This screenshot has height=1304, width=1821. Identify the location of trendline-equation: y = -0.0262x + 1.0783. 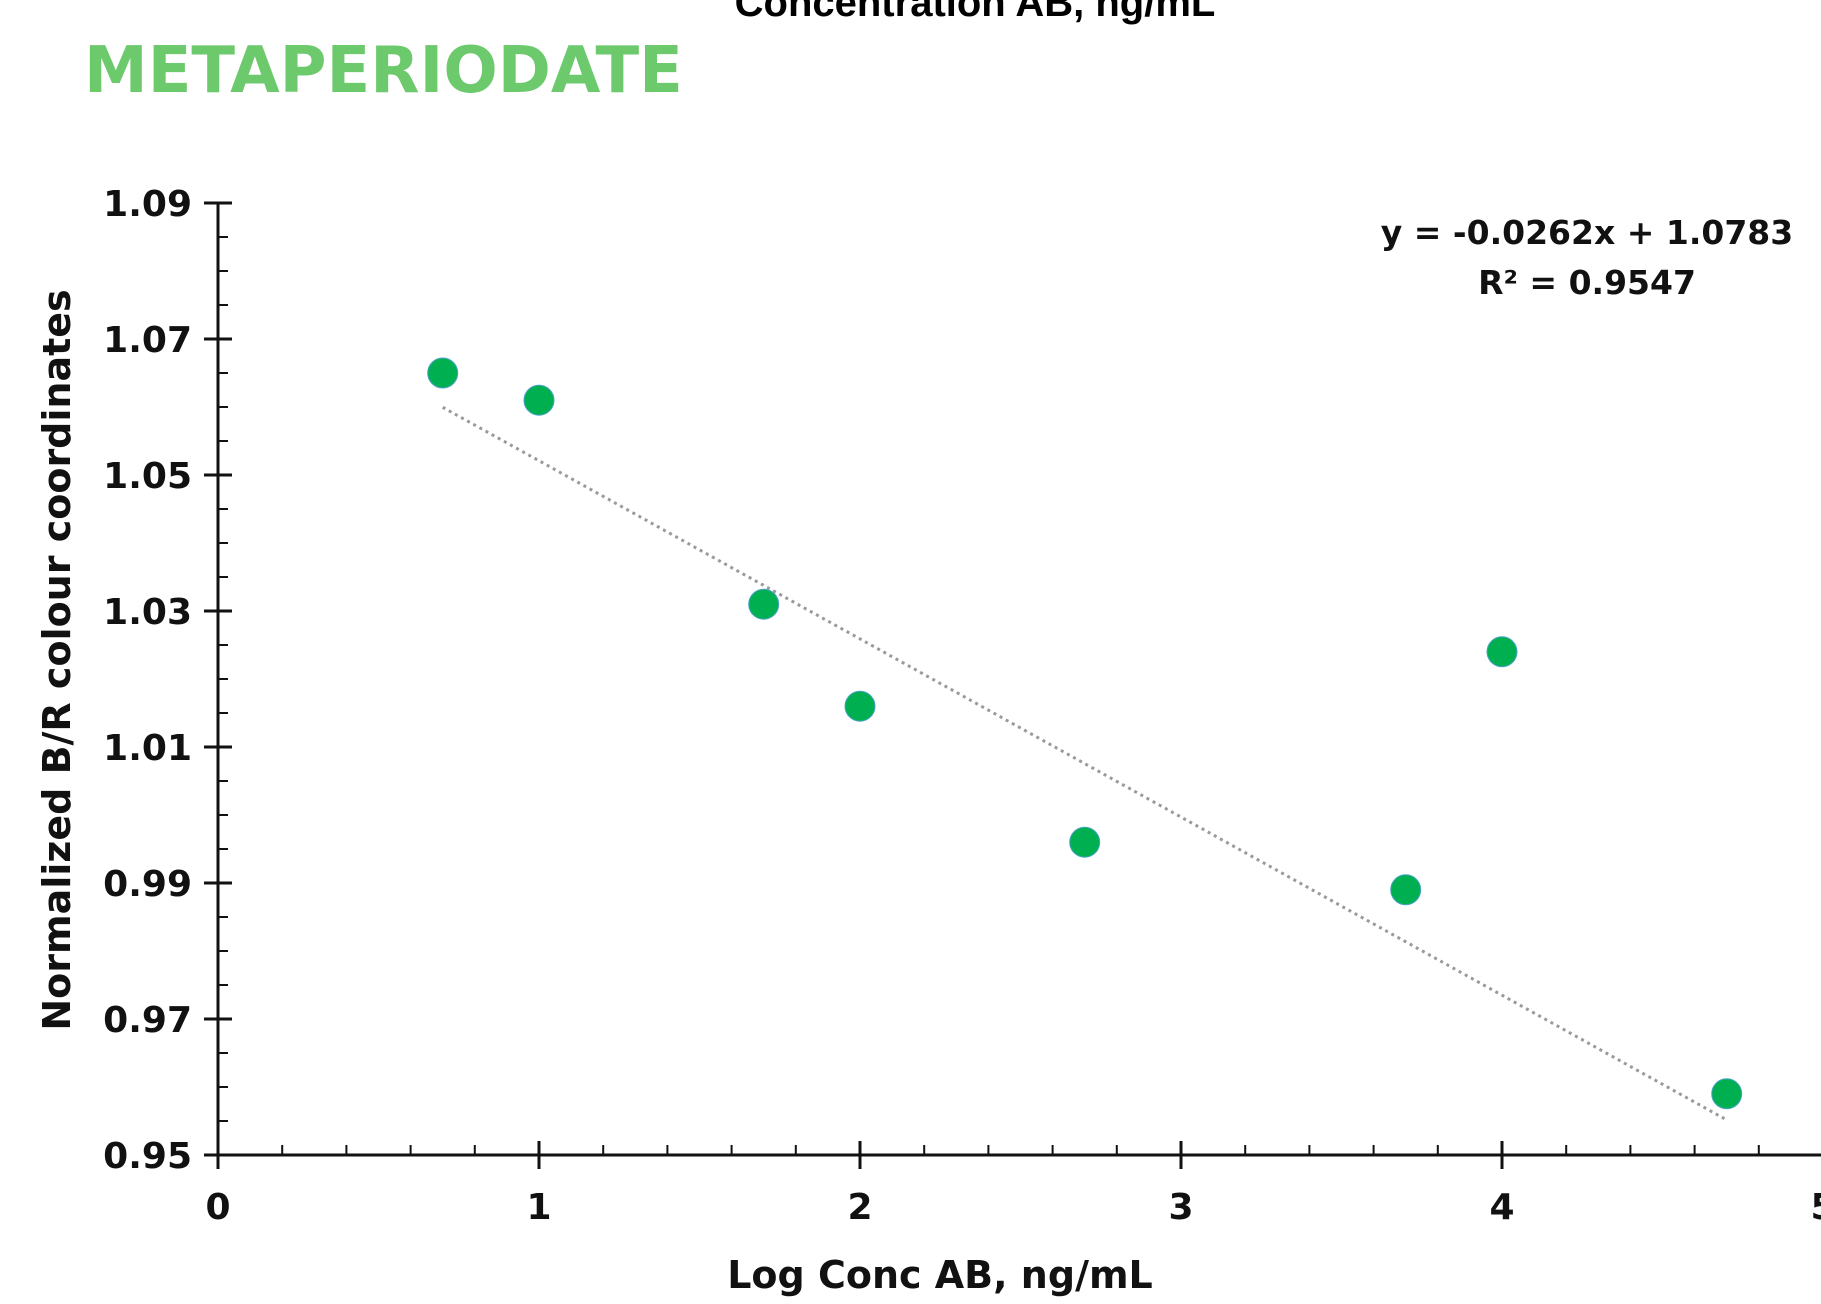
(1587, 232).